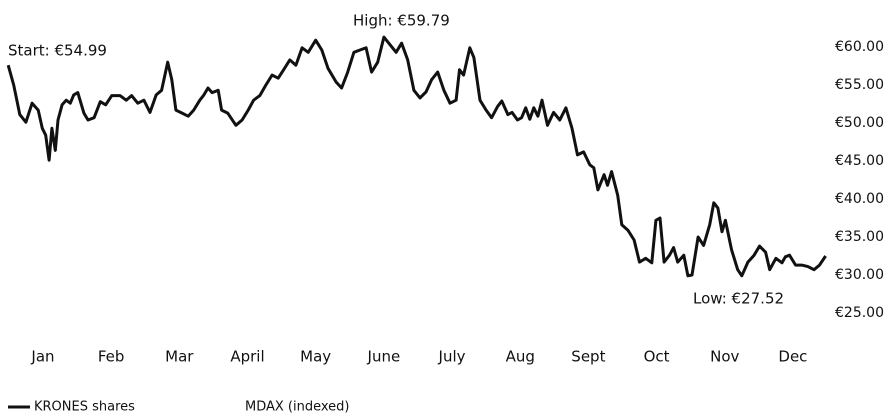 The image size is (885, 416). Describe the element at coordinates (57, 51) in the screenshot. I see `annotation: Start: €54.99` at that location.